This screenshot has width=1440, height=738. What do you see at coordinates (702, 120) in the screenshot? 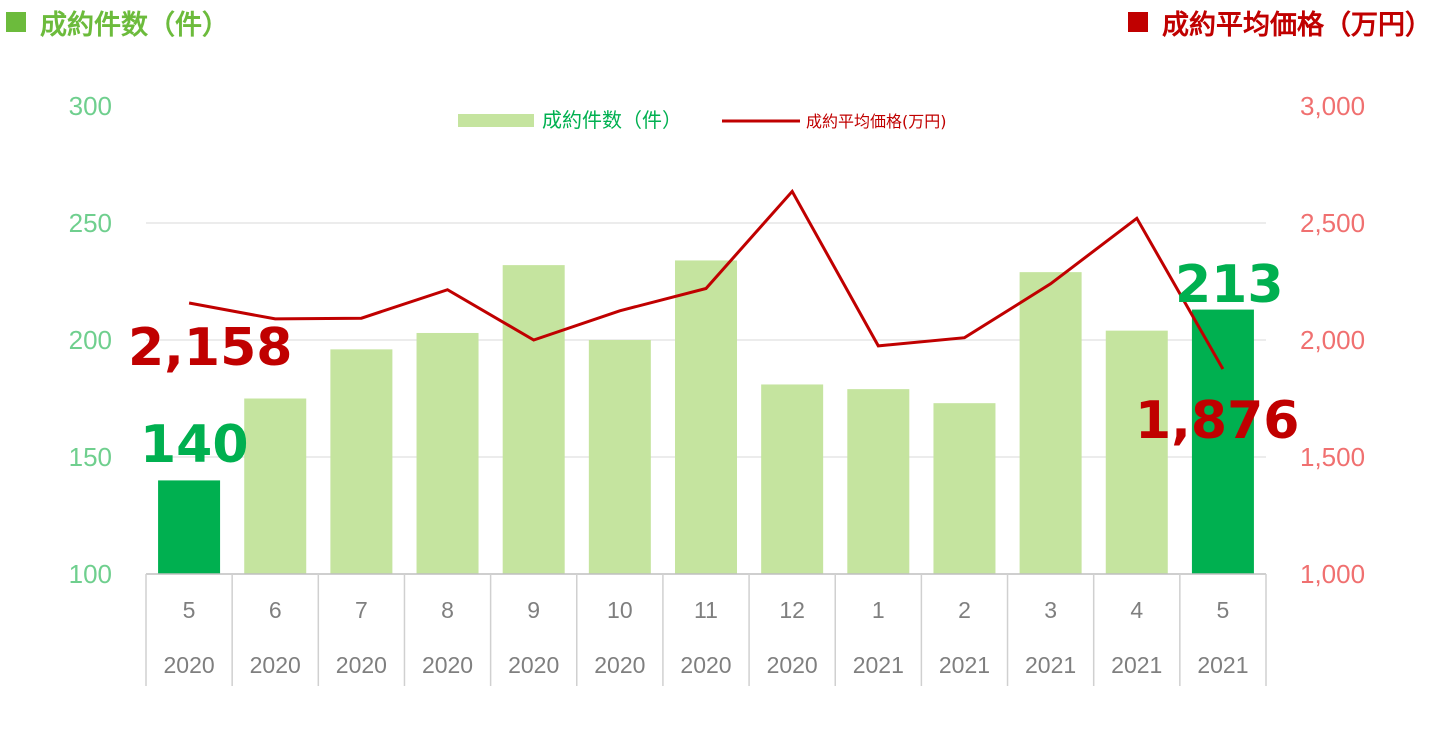
I see `legend: 成約件数（件） 成約平均価格(万円)` at bounding box center [702, 120].